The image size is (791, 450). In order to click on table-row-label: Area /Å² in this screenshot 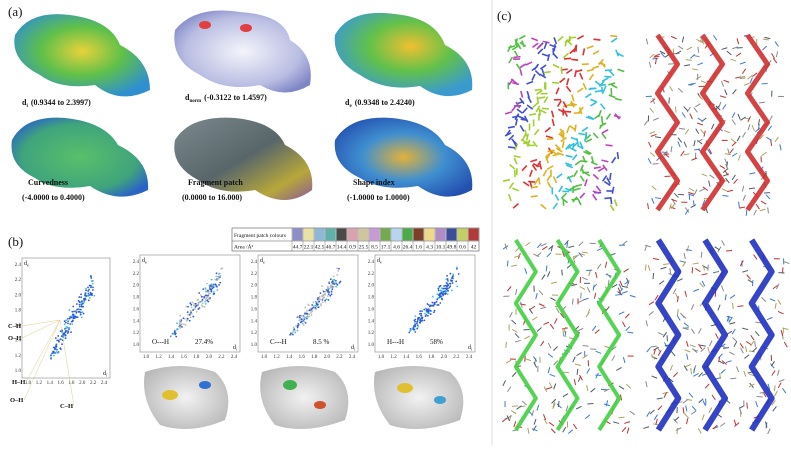, I will do `click(244, 247)`.